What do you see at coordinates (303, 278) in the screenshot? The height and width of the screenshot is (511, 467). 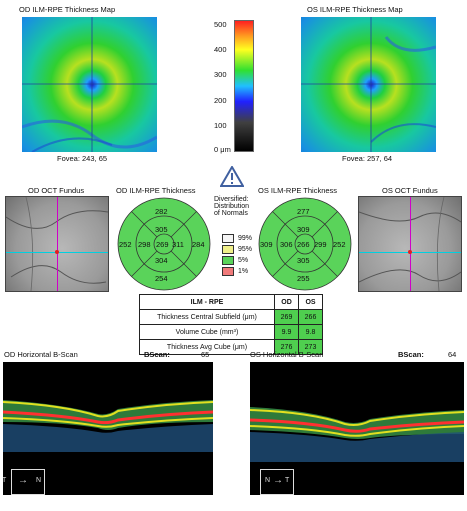 I see `os-outer-bottom: 255` at bounding box center [303, 278].